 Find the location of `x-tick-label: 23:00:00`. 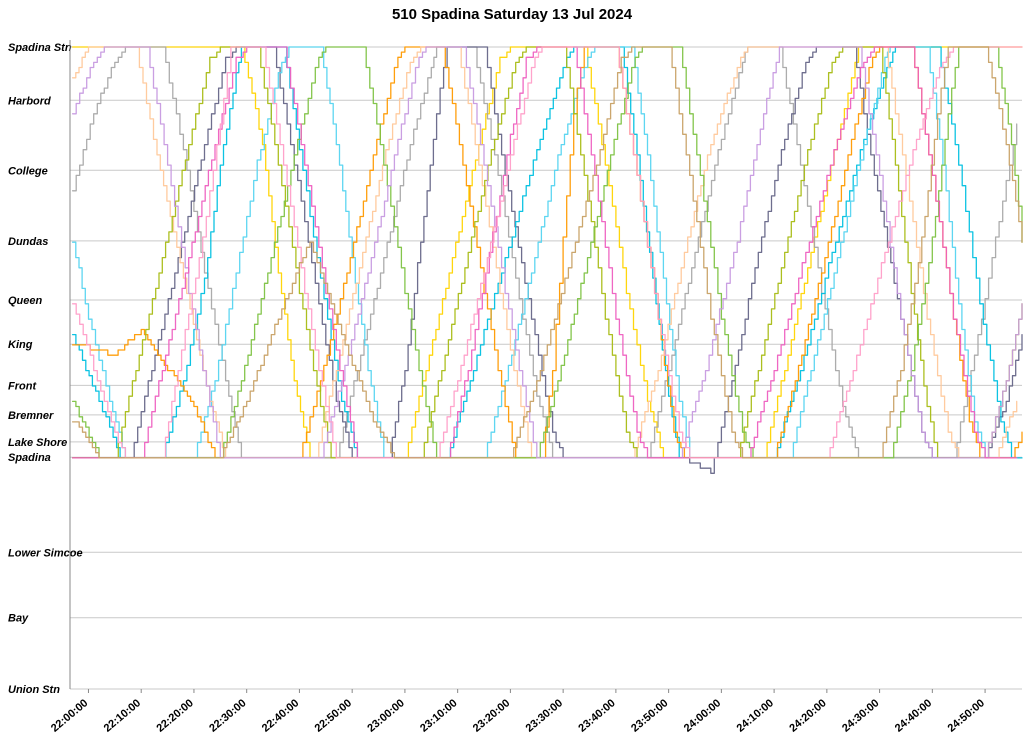

x-tick-label: 23:00:00 is located at coordinates (385, 716).